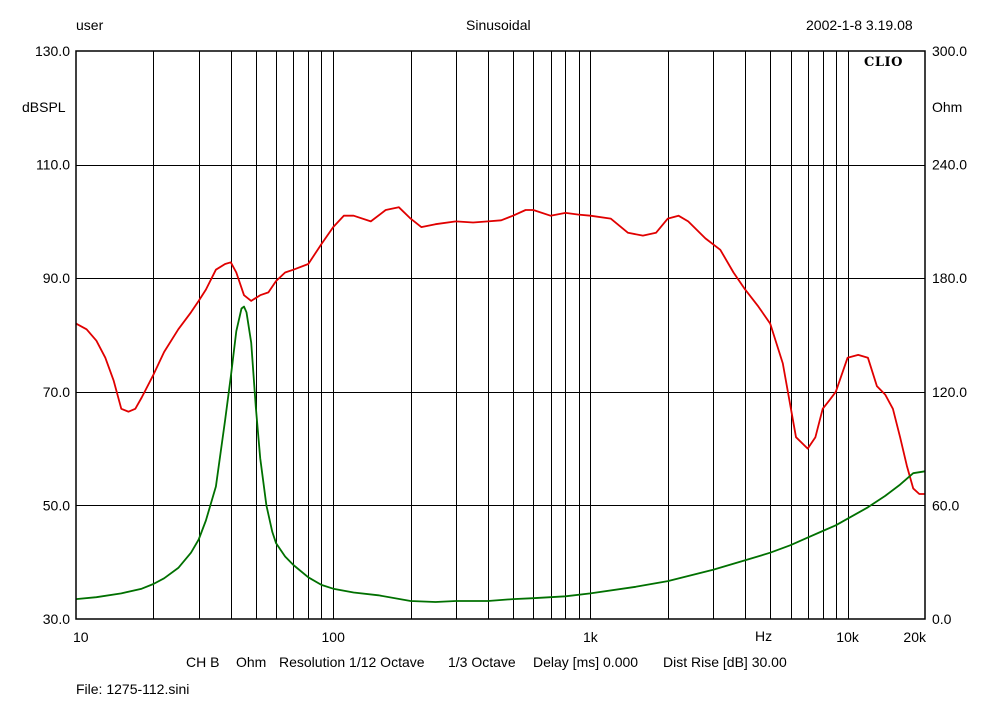 This screenshot has height=722, width=1002. What do you see at coordinates (251, 662) in the screenshot?
I see `footer-unit: Ohm` at bounding box center [251, 662].